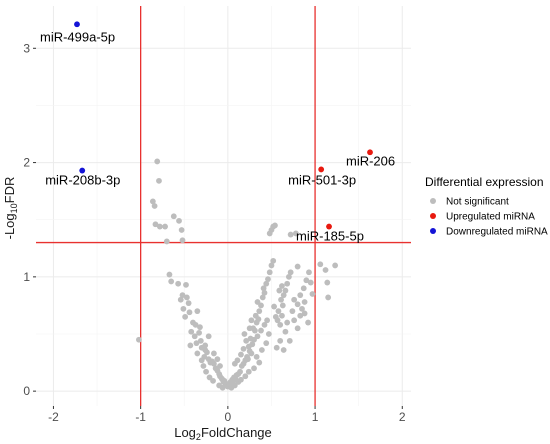 Image resolution: width=550 pixels, height=444 pixels. I want to click on downregulated-mirna-point, so click(77, 24).